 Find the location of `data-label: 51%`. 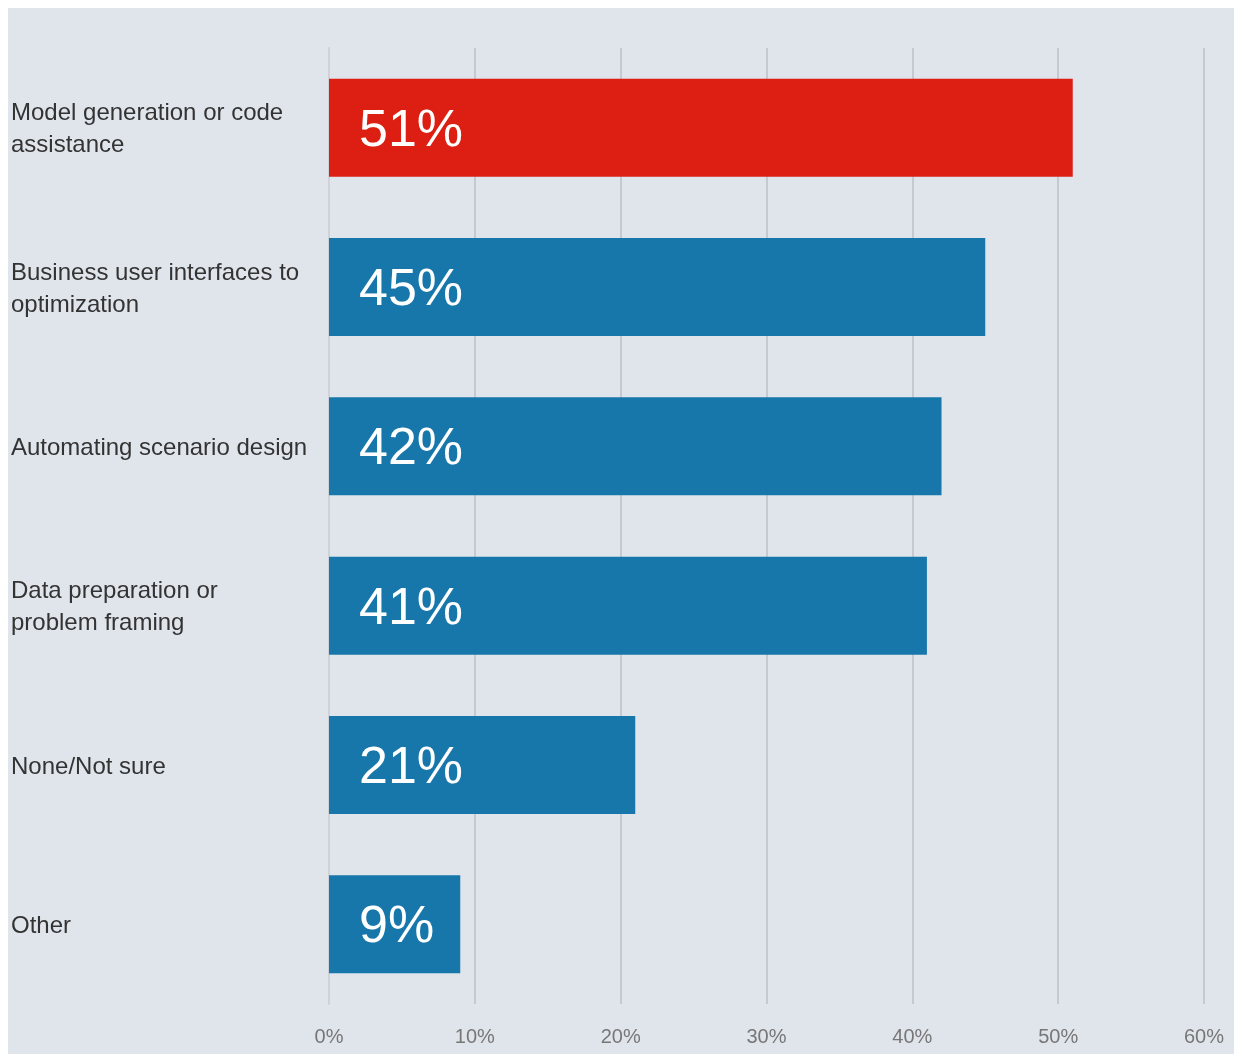

data-label: 51% is located at coordinates (411, 127).